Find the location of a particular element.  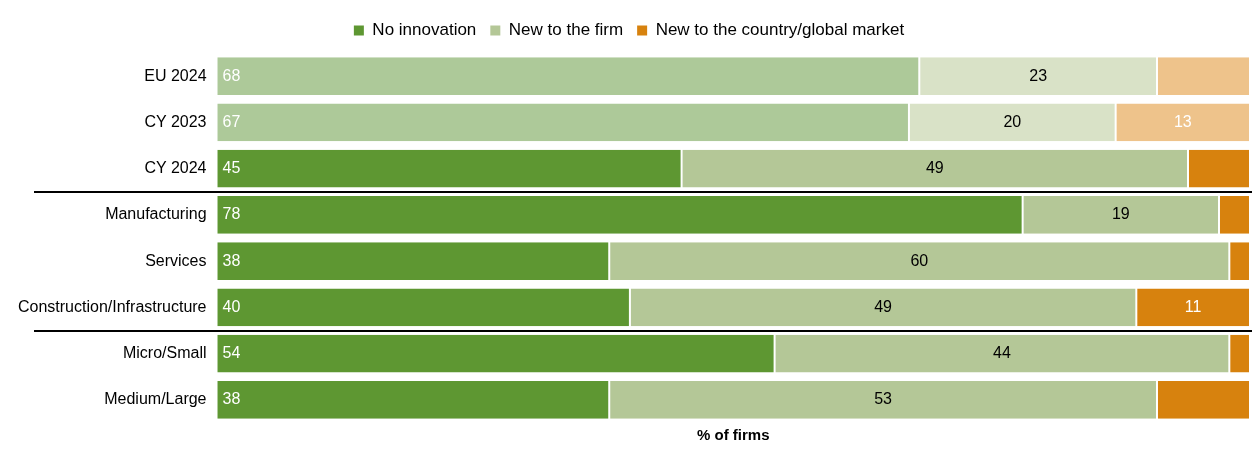

legend-label: New to the country/global market is located at coordinates (780, 30).